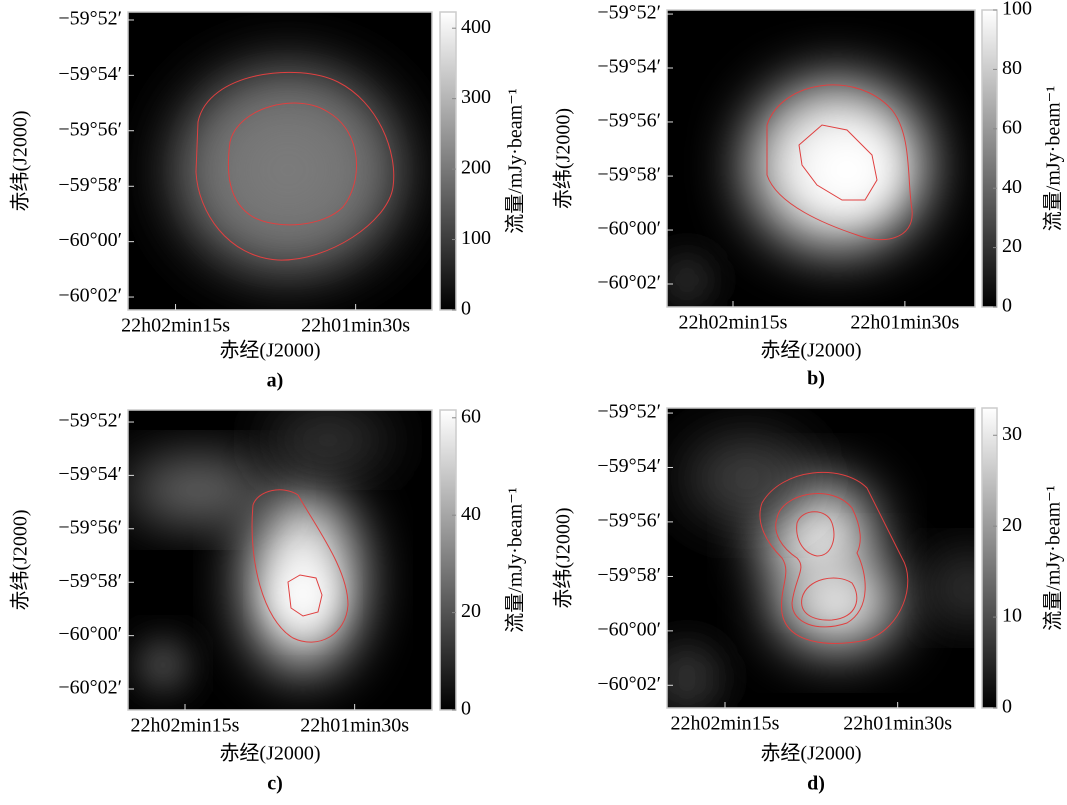 The height and width of the screenshot is (805, 1067). What do you see at coordinates (275, 381) in the screenshot?
I see `panel-label: a)` at bounding box center [275, 381].